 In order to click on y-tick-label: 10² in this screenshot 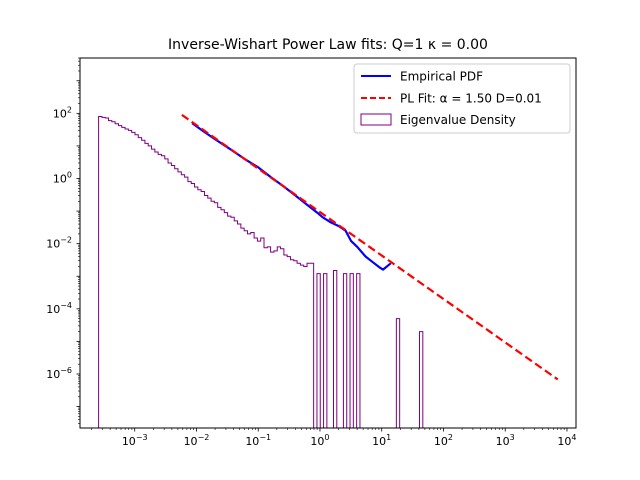, I will do `click(62, 112)`.